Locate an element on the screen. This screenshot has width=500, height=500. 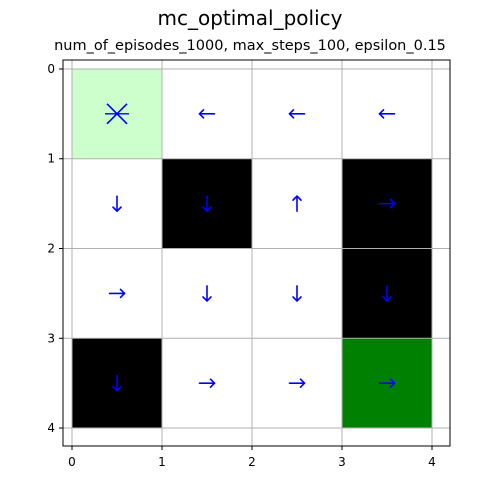
x-axis-ticks: 0 1 2 3 4 is located at coordinates (252, 457).